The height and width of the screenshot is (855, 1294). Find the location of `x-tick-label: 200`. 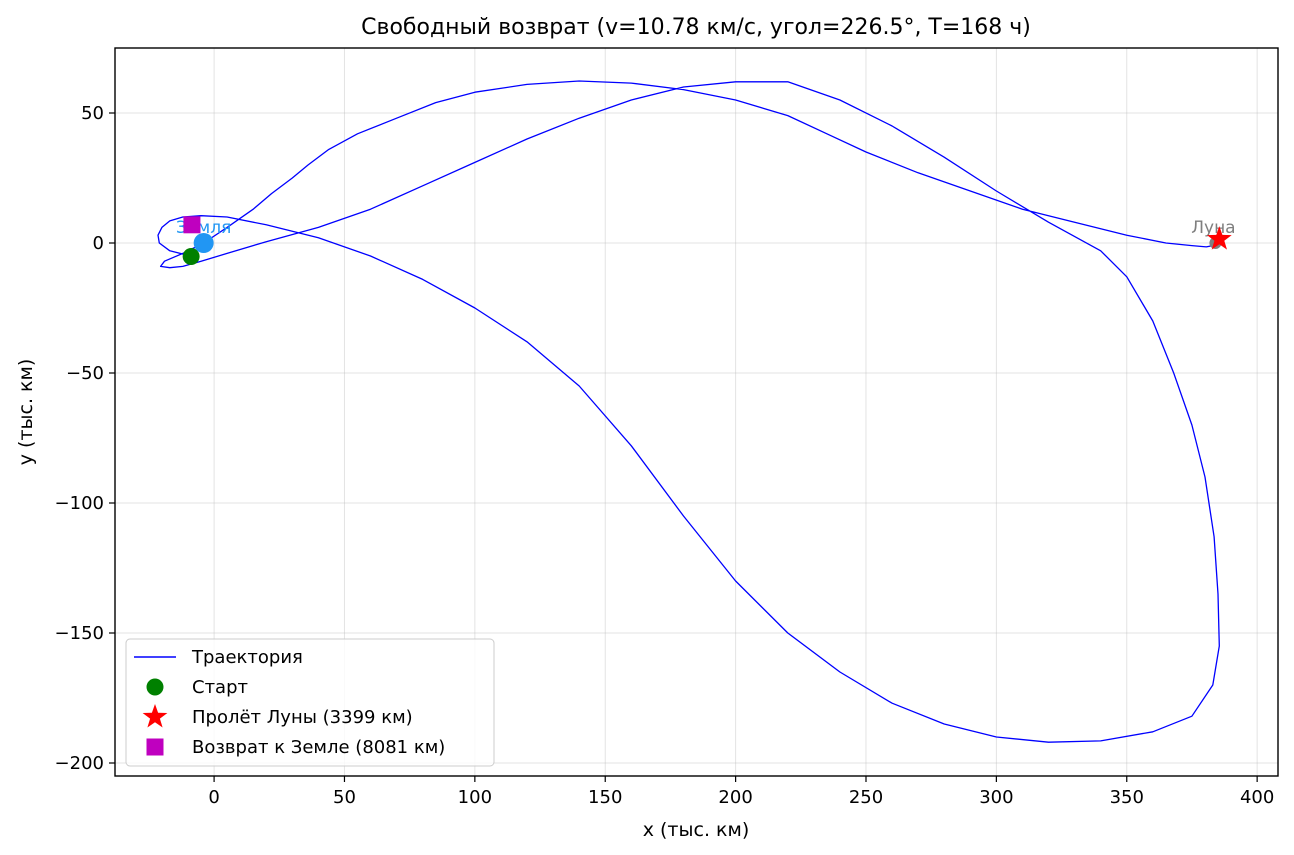

x-tick-label: 200 is located at coordinates (735, 797).